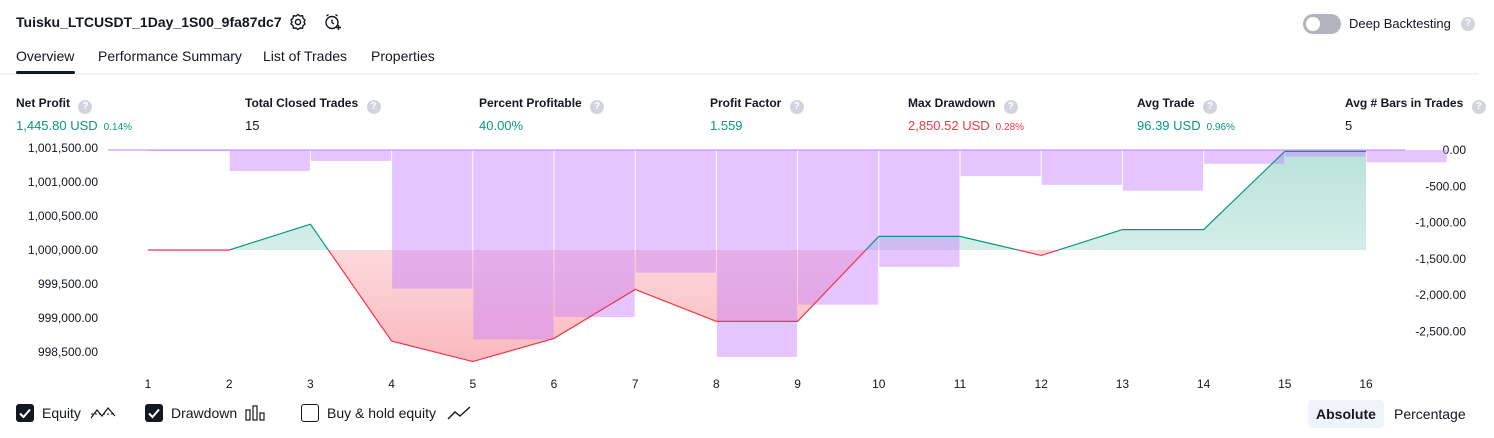  What do you see at coordinates (45, 72) in the screenshot?
I see `active-tab-indicator` at bounding box center [45, 72].